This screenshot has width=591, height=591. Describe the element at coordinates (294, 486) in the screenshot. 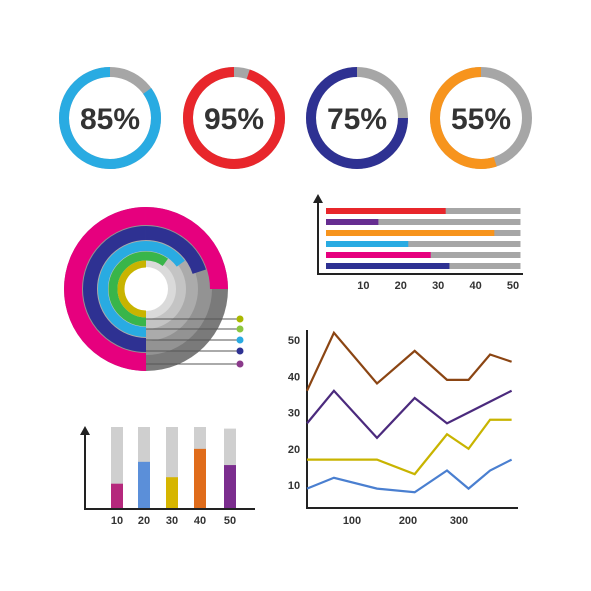

I see `y-tick-label: 10` at that location.